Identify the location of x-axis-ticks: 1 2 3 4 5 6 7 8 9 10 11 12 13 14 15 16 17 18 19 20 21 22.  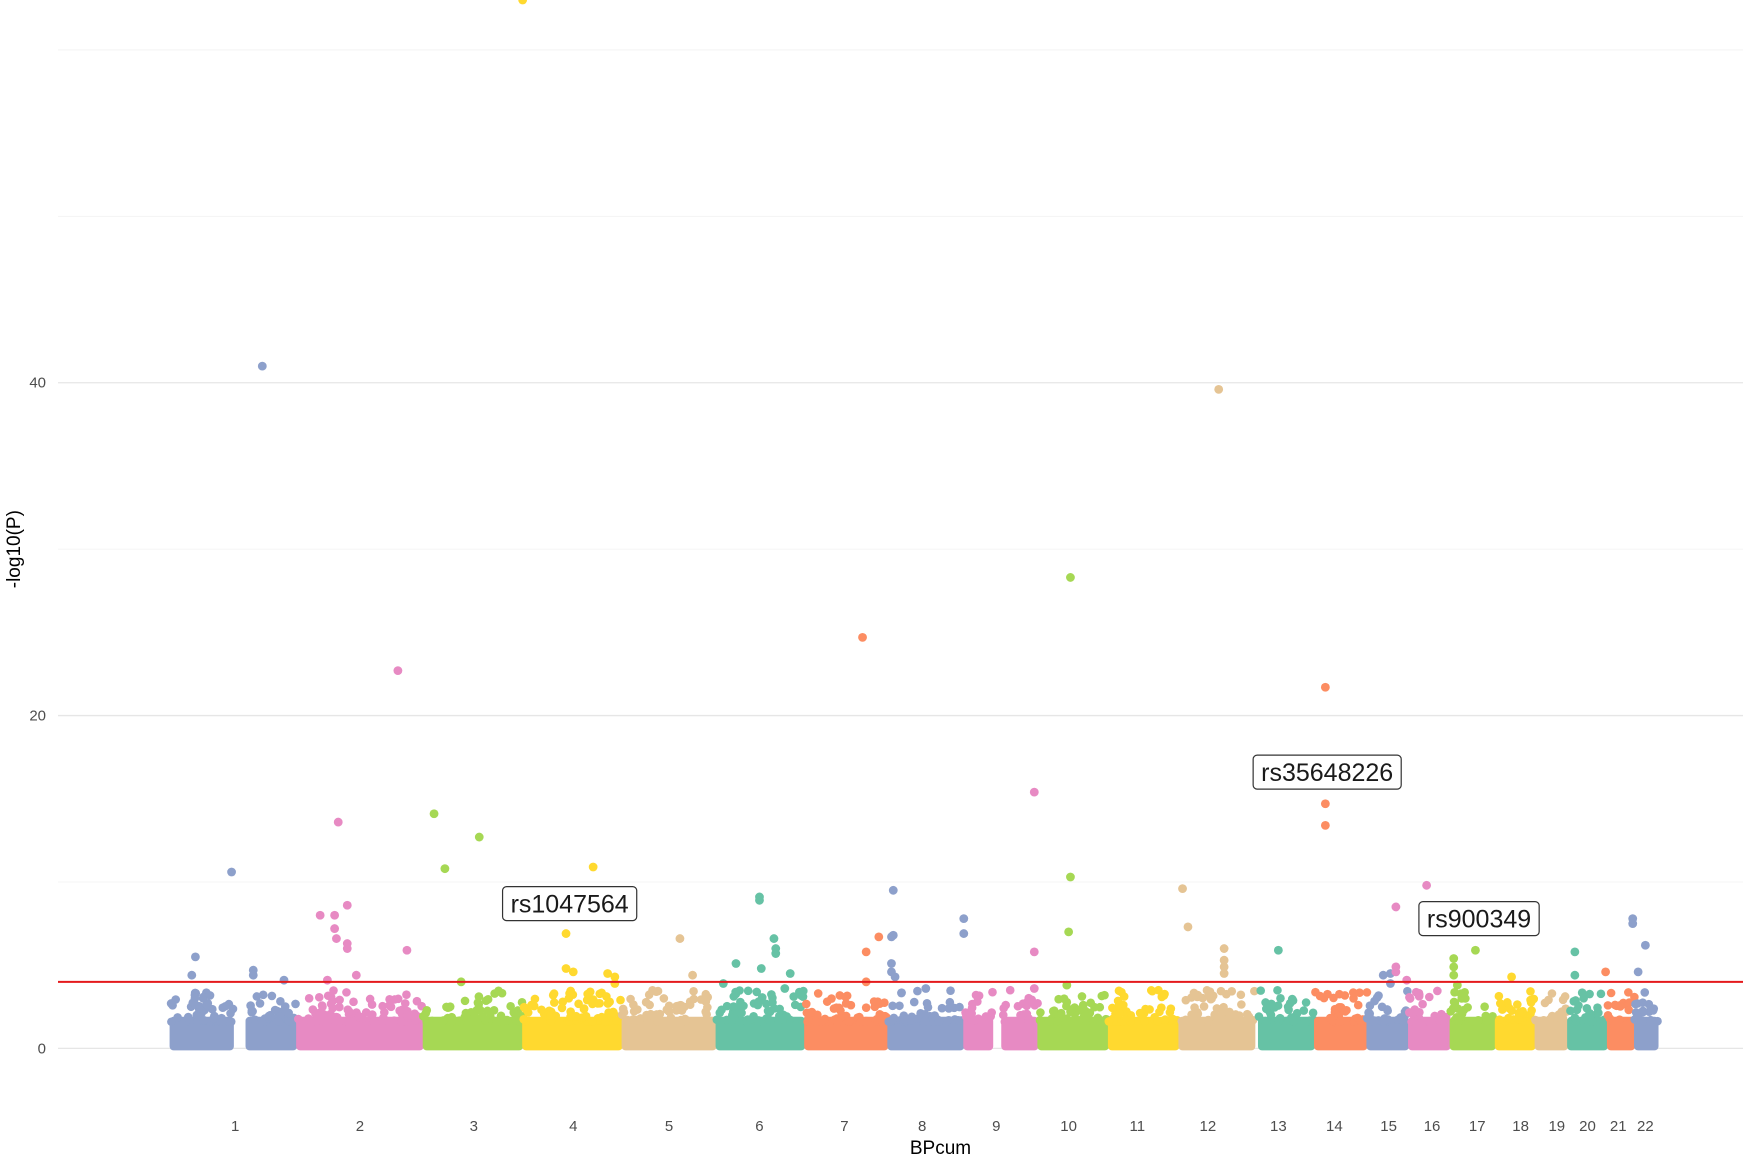
(942, 1126).